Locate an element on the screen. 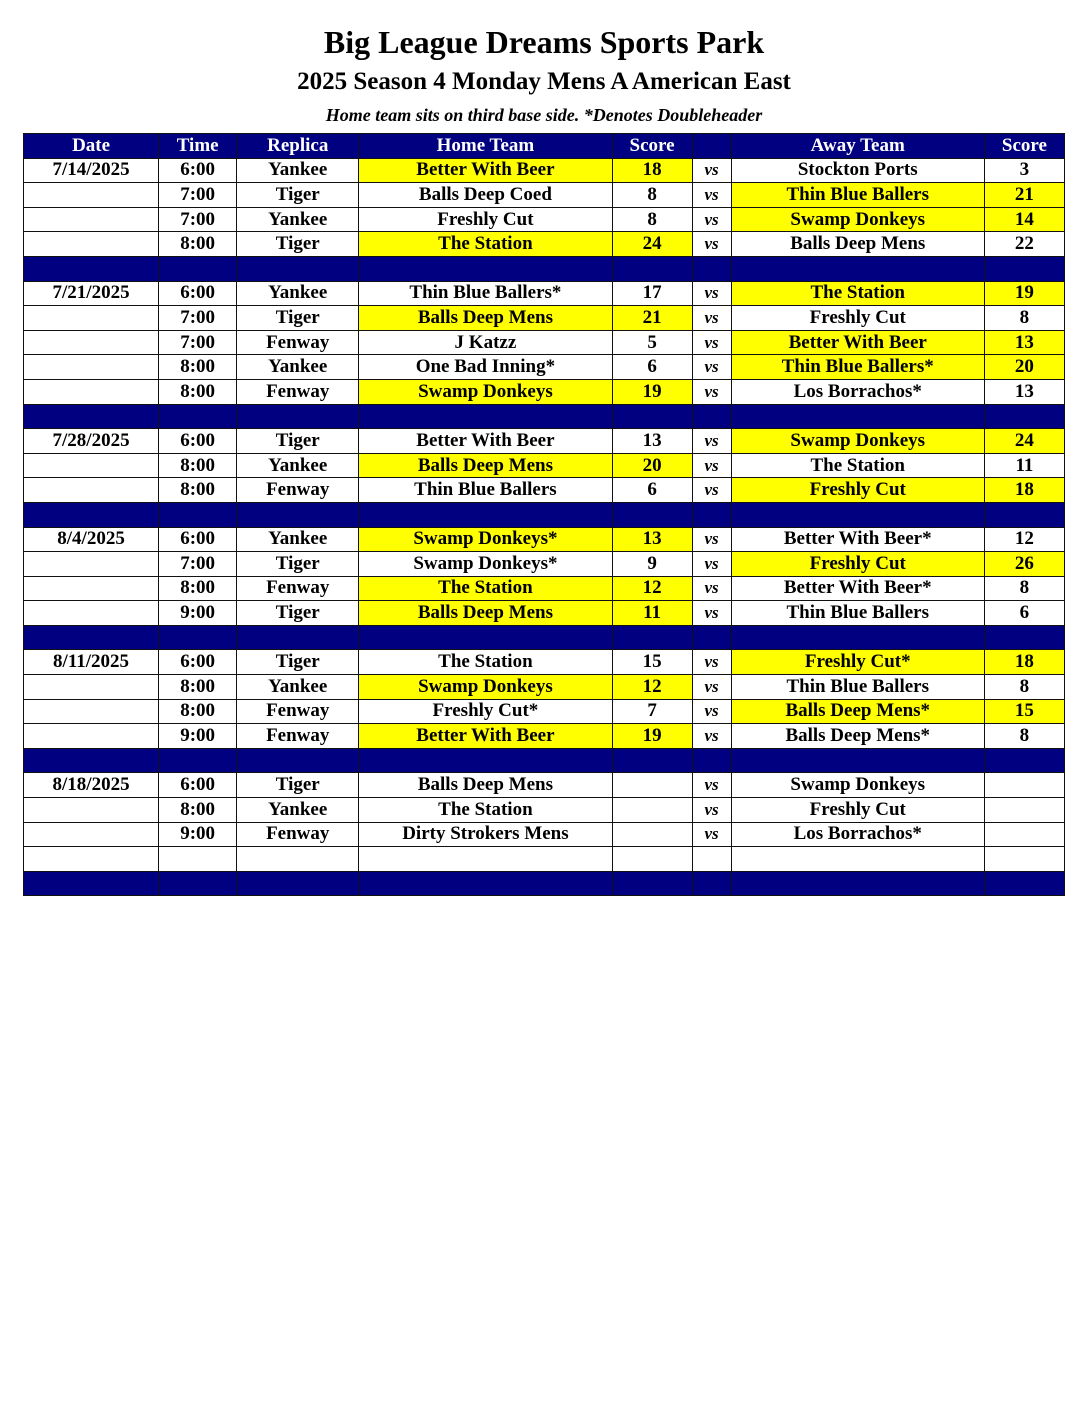 This screenshot has width=1088, height=1408. date-cell: 8/4/2025 is located at coordinates (91, 539).